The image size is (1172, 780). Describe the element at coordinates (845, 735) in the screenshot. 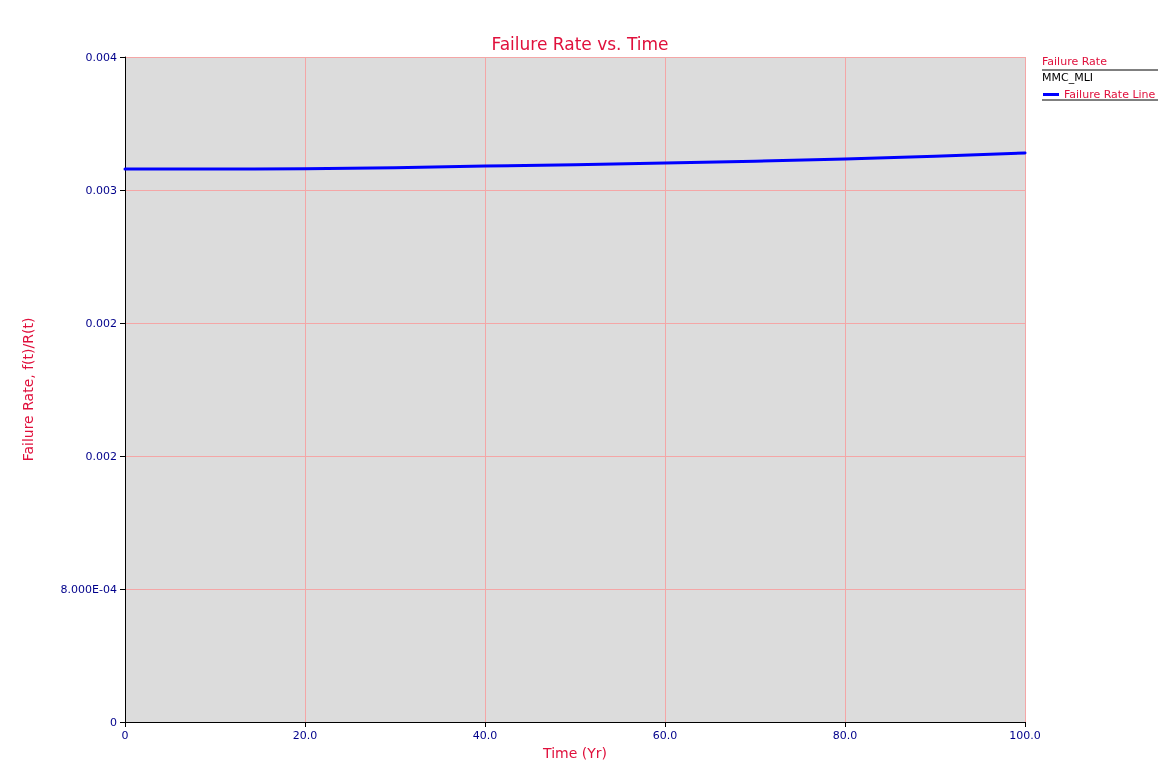

I see `x-tick-label: 80.0` at that location.